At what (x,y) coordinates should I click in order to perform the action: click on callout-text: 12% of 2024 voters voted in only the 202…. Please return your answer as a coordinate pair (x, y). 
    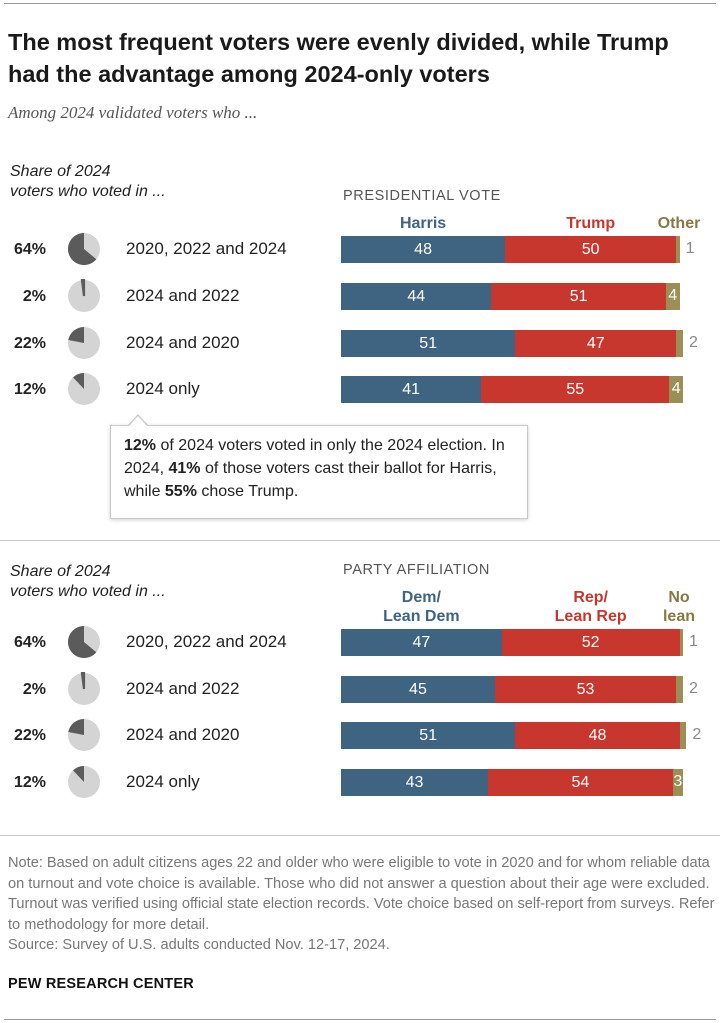
    Looking at the image, I should click on (319, 464).